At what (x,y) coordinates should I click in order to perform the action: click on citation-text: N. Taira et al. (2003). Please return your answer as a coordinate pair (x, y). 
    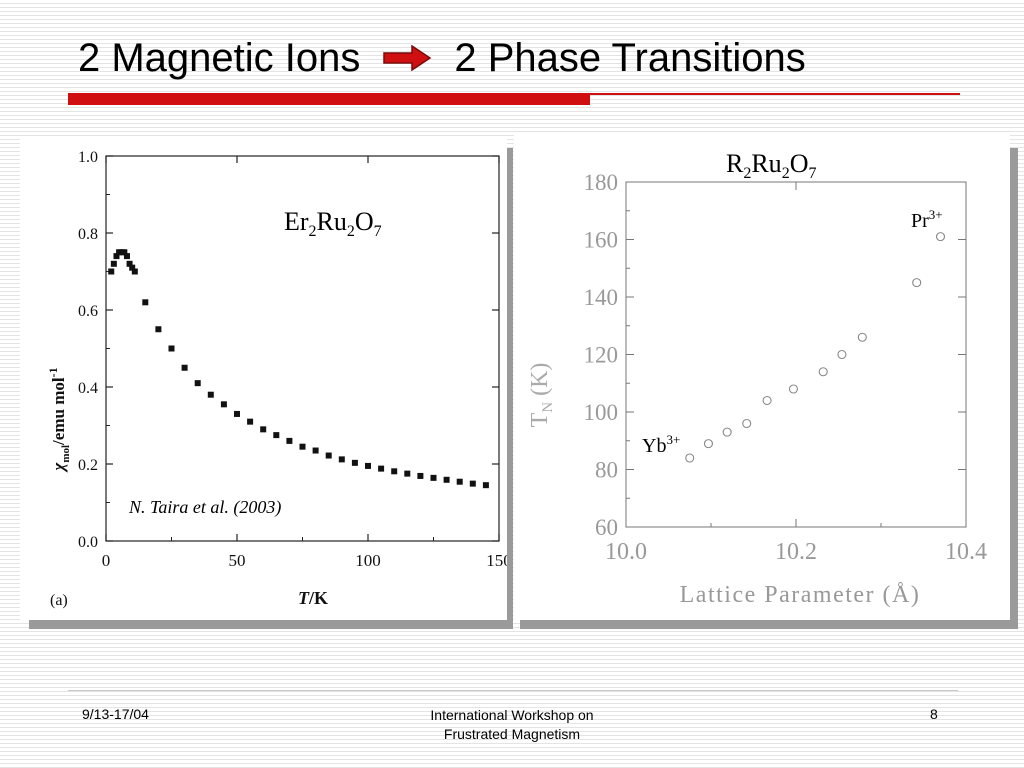
    Looking at the image, I should click on (204, 507).